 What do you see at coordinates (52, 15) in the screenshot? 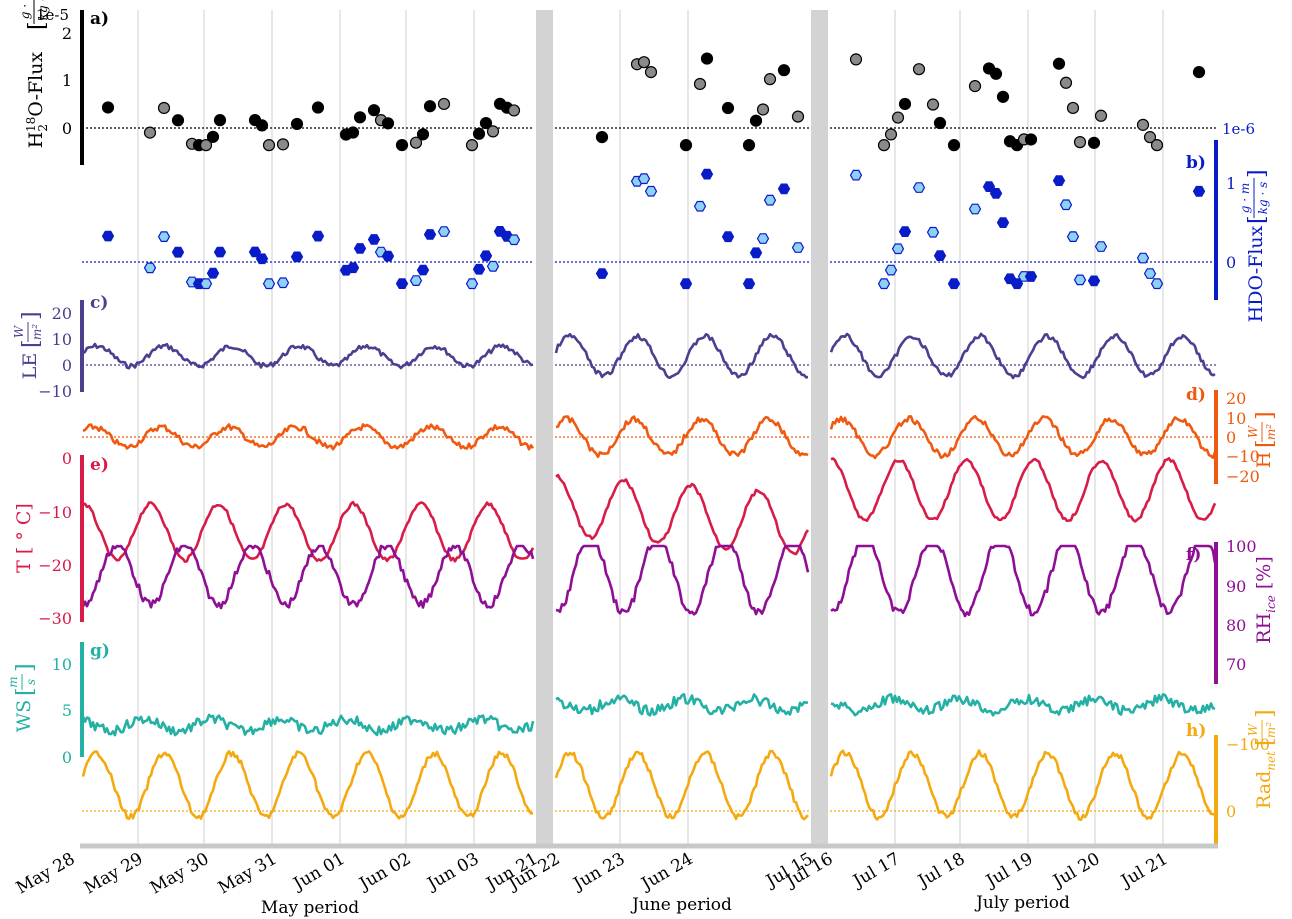
I see `scale-label-a: 1e-5` at bounding box center [52, 15].